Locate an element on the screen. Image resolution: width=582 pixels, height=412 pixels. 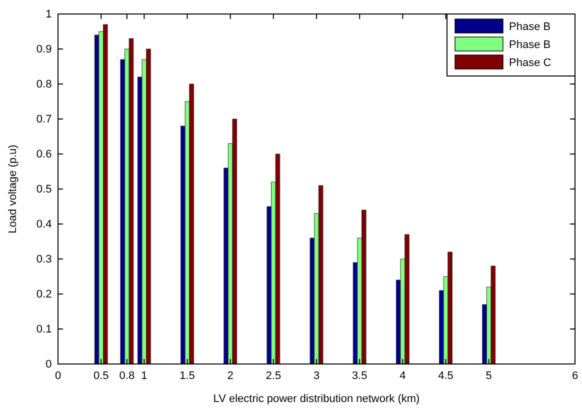
y-tick-label: 0.4 is located at coordinates (44, 224).